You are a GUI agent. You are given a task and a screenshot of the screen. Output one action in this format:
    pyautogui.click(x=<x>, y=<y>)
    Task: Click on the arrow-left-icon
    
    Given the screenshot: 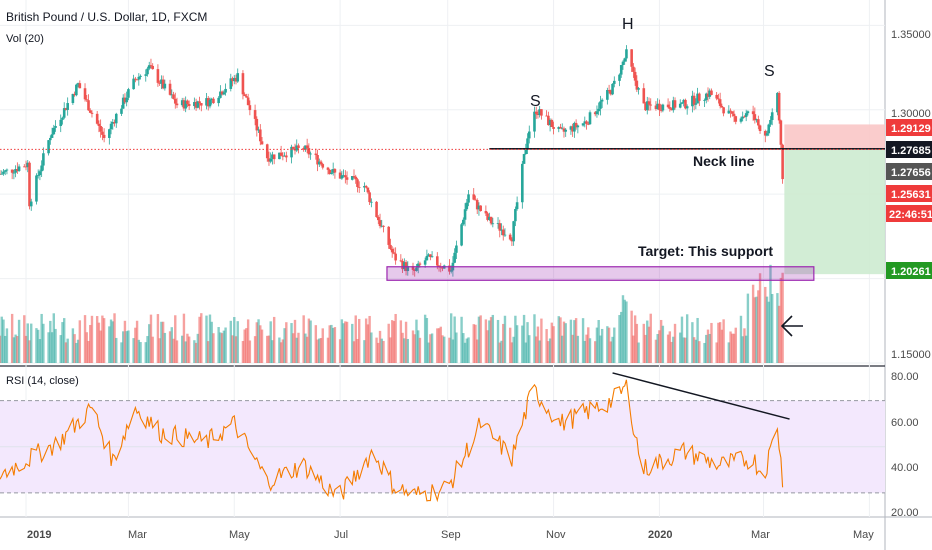 What is the action you would take?
    pyautogui.click(x=791, y=326)
    